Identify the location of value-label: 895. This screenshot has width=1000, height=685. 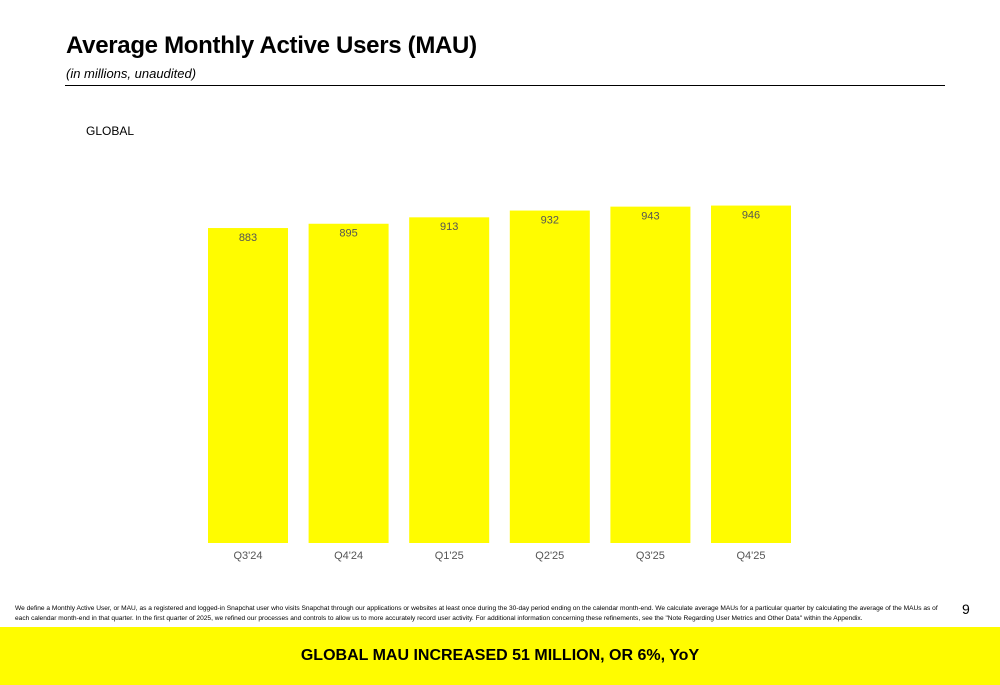
(348, 234).